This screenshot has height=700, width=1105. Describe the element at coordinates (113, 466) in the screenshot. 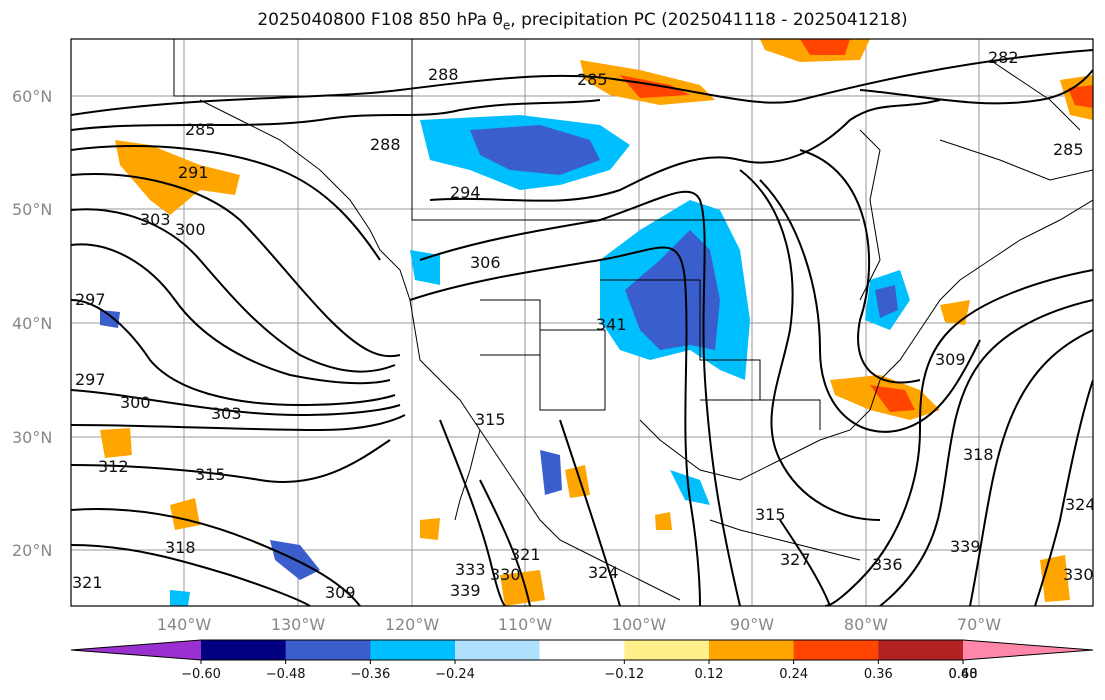

I see `svg-text: 312` at that location.